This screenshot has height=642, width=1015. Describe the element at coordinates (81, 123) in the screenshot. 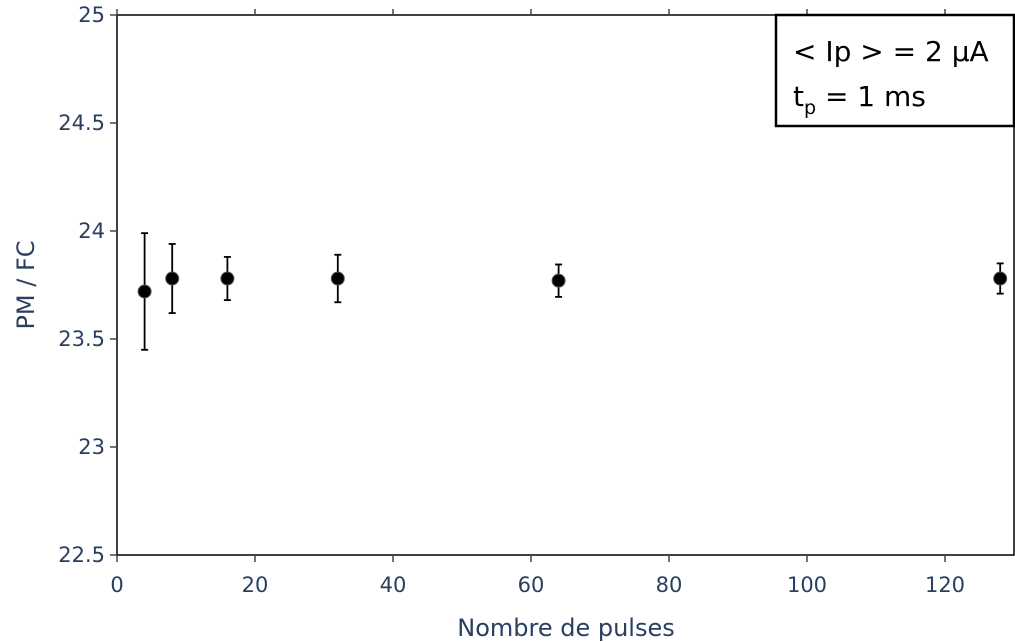

I see `y-tick-label: 24.5` at that location.